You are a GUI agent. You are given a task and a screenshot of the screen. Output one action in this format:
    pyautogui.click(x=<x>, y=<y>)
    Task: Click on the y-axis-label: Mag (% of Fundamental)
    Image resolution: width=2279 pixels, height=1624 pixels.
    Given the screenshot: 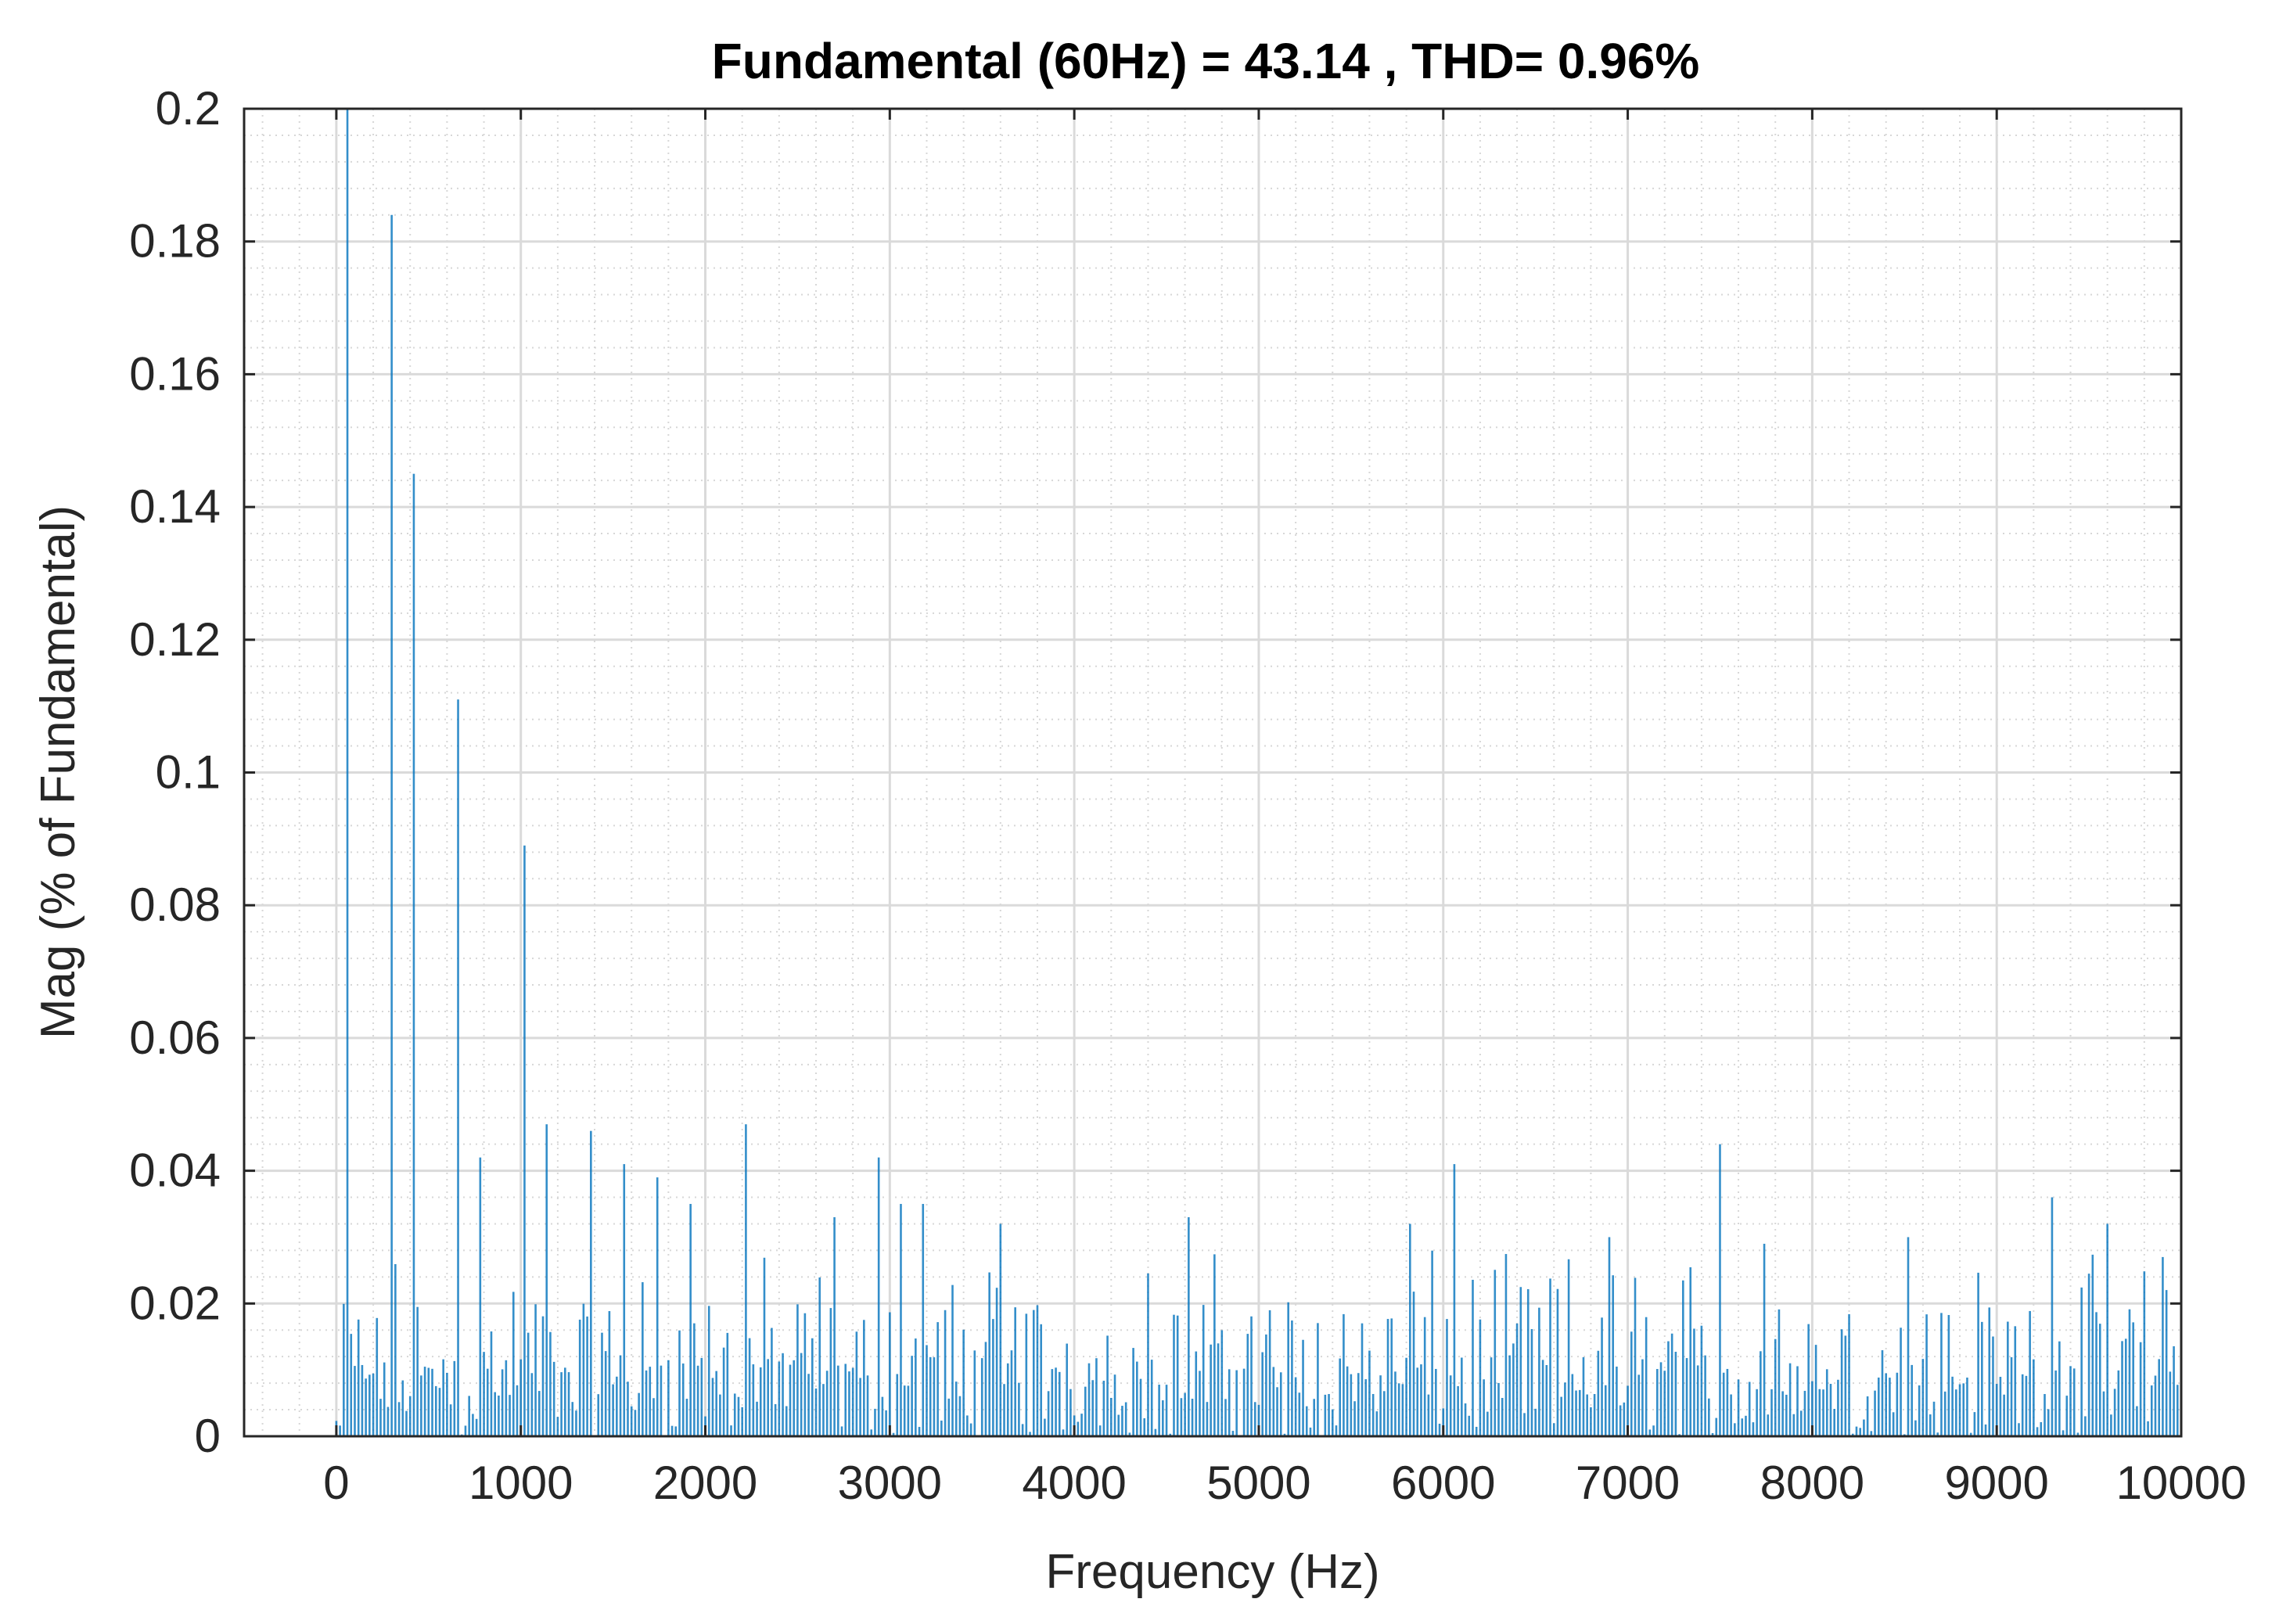 What is the action you would take?
    pyautogui.click(x=58, y=772)
    